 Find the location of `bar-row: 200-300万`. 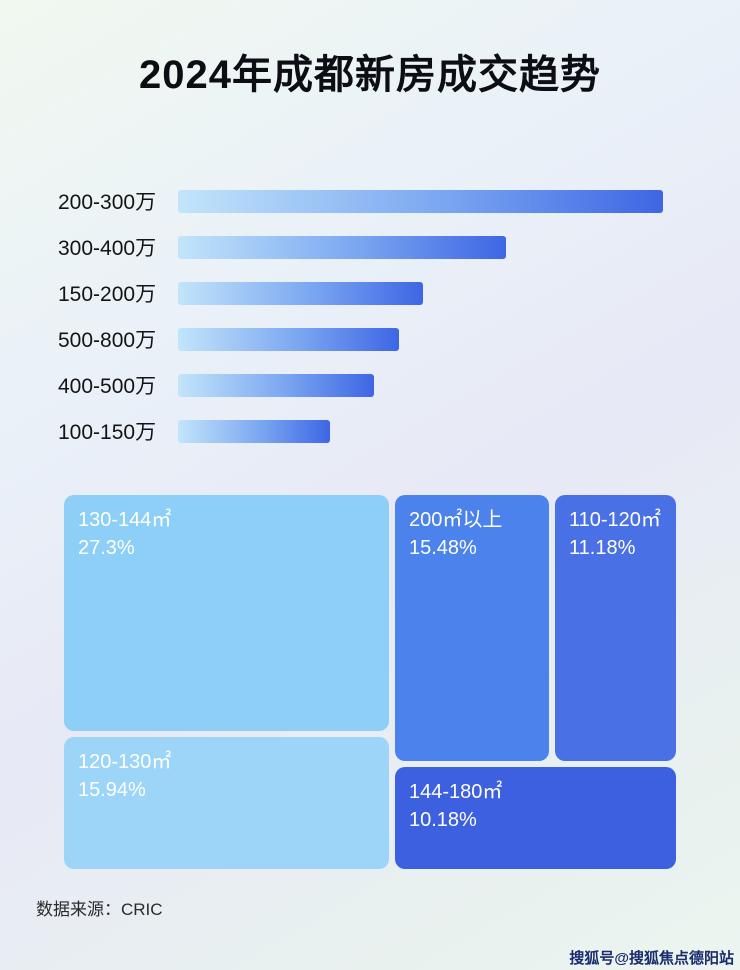

bar-row: 200-300万 is located at coordinates (373, 201).